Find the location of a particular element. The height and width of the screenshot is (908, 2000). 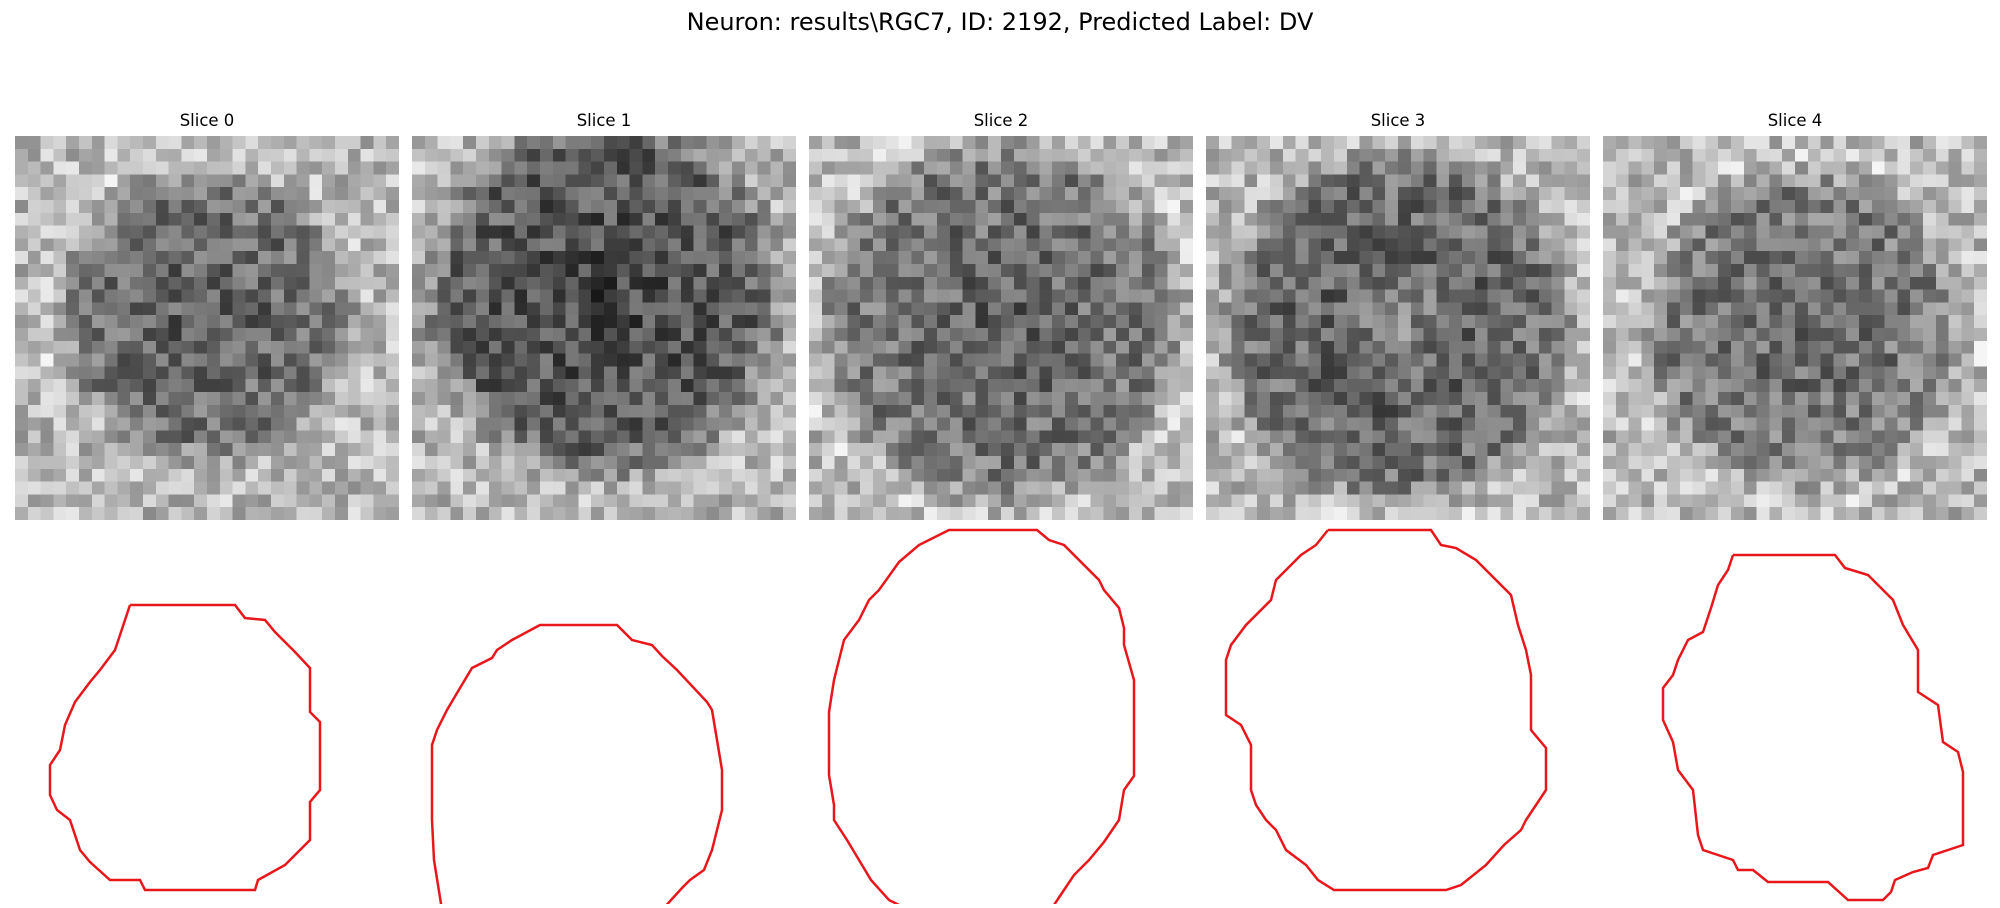

slice-title-2: Slice 2 is located at coordinates (1001, 120).